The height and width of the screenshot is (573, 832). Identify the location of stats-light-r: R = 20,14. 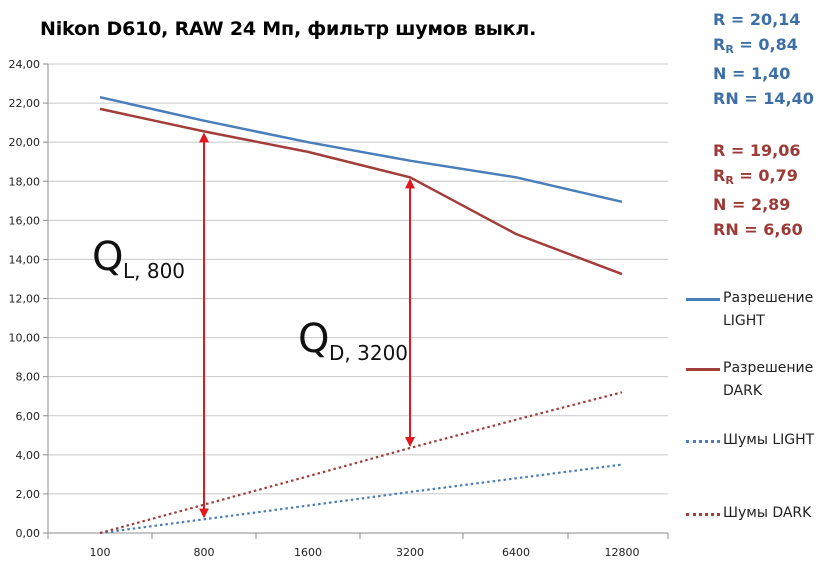
(763, 20).